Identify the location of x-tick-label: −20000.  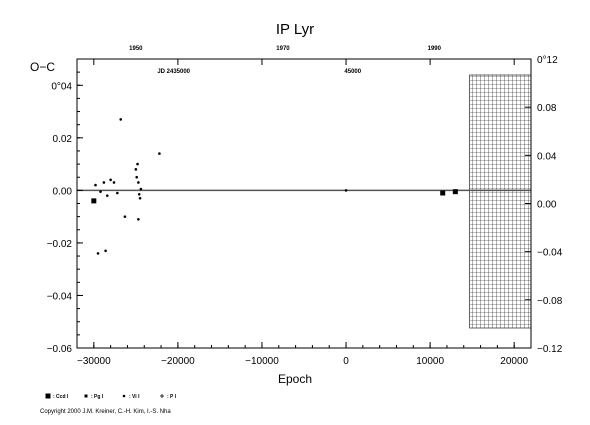
(178, 361).